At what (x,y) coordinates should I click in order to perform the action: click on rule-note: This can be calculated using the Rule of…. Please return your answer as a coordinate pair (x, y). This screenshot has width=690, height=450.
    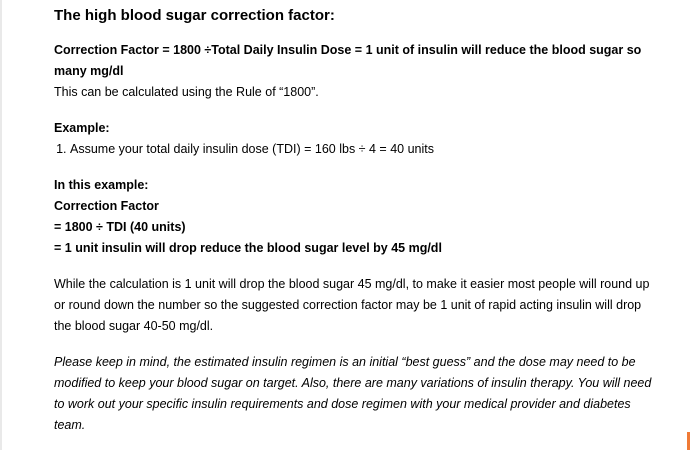
    Looking at the image, I should click on (186, 92).